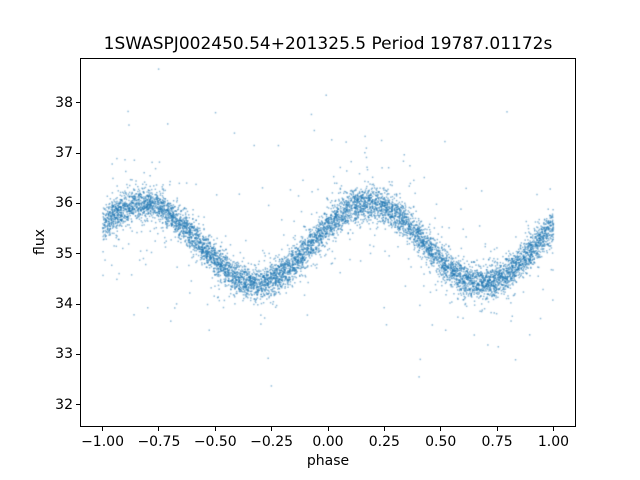 This screenshot has width=640, height=480. I want to click on y-tick-label: 38, so click(64, 102).